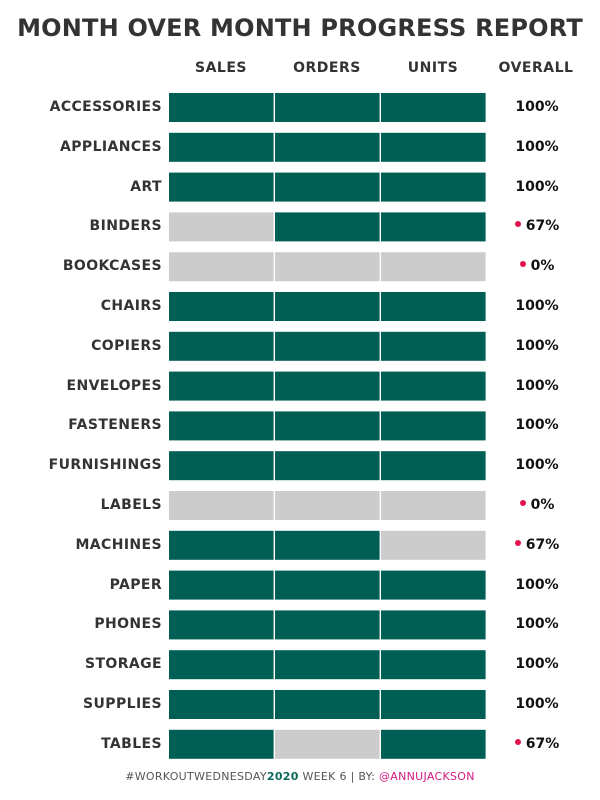 The width and height of the screenshot is (600, 800). What do you see at coordinates (146, 186) in the screenshot?
I see `row-label-art: ART` at bounding box center [146, 186].